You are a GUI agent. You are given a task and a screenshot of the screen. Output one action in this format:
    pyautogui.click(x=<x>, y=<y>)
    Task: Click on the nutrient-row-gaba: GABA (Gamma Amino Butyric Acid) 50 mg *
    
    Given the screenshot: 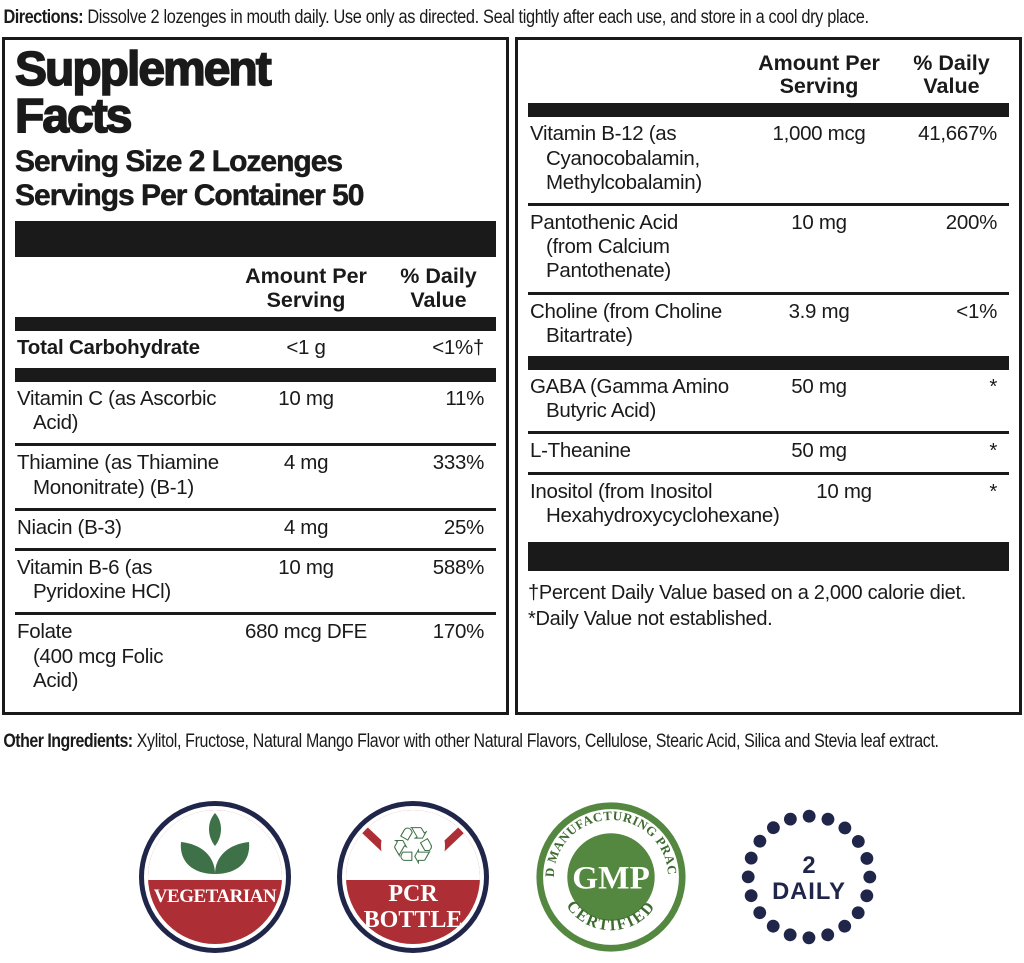 What is the action you would take?
    pyautogui.click(x=768, y=400)
    